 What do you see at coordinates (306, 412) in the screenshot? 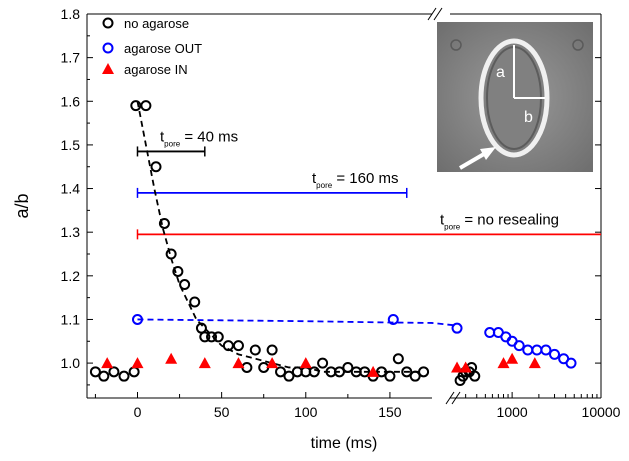
I see `x-tick-label: 100` at bounding box center [306, 412].